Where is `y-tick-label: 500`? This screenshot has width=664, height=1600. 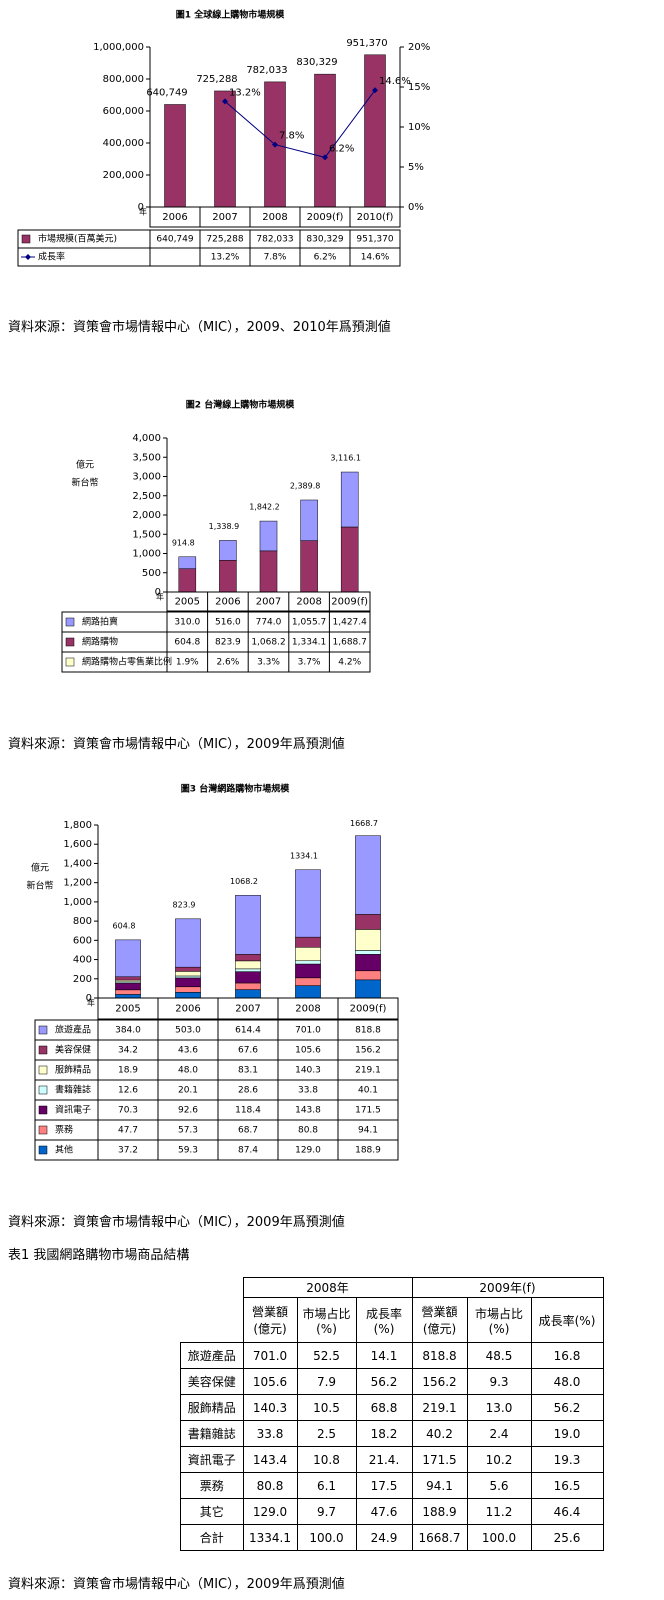
y-tick-label: 500 is located at coordinates (151, 573).